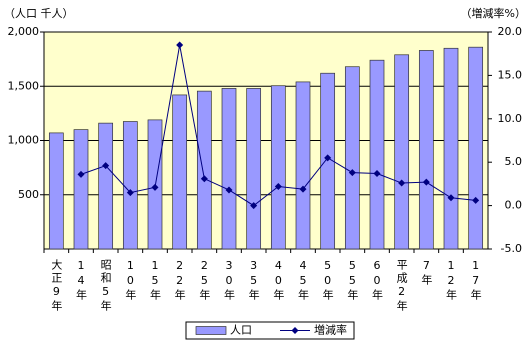 The width and height of the screenshot is (530, 344). I want to click on y2-tick-label: 15.0, so click(510, 74).